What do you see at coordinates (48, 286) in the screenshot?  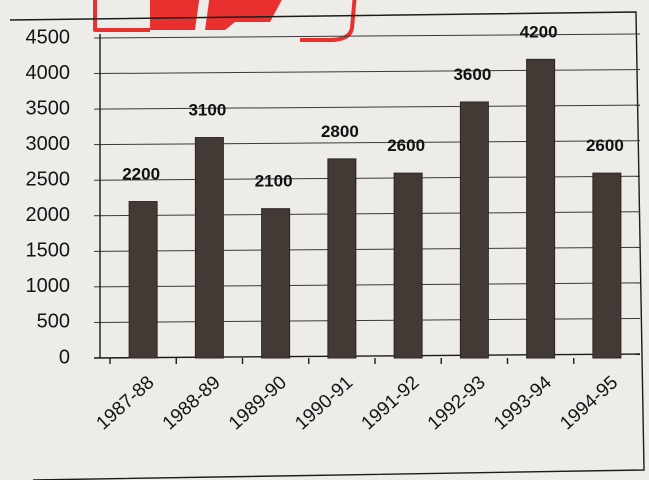 I see `y-tick-label: 1000` at bounding box center [48, 286].